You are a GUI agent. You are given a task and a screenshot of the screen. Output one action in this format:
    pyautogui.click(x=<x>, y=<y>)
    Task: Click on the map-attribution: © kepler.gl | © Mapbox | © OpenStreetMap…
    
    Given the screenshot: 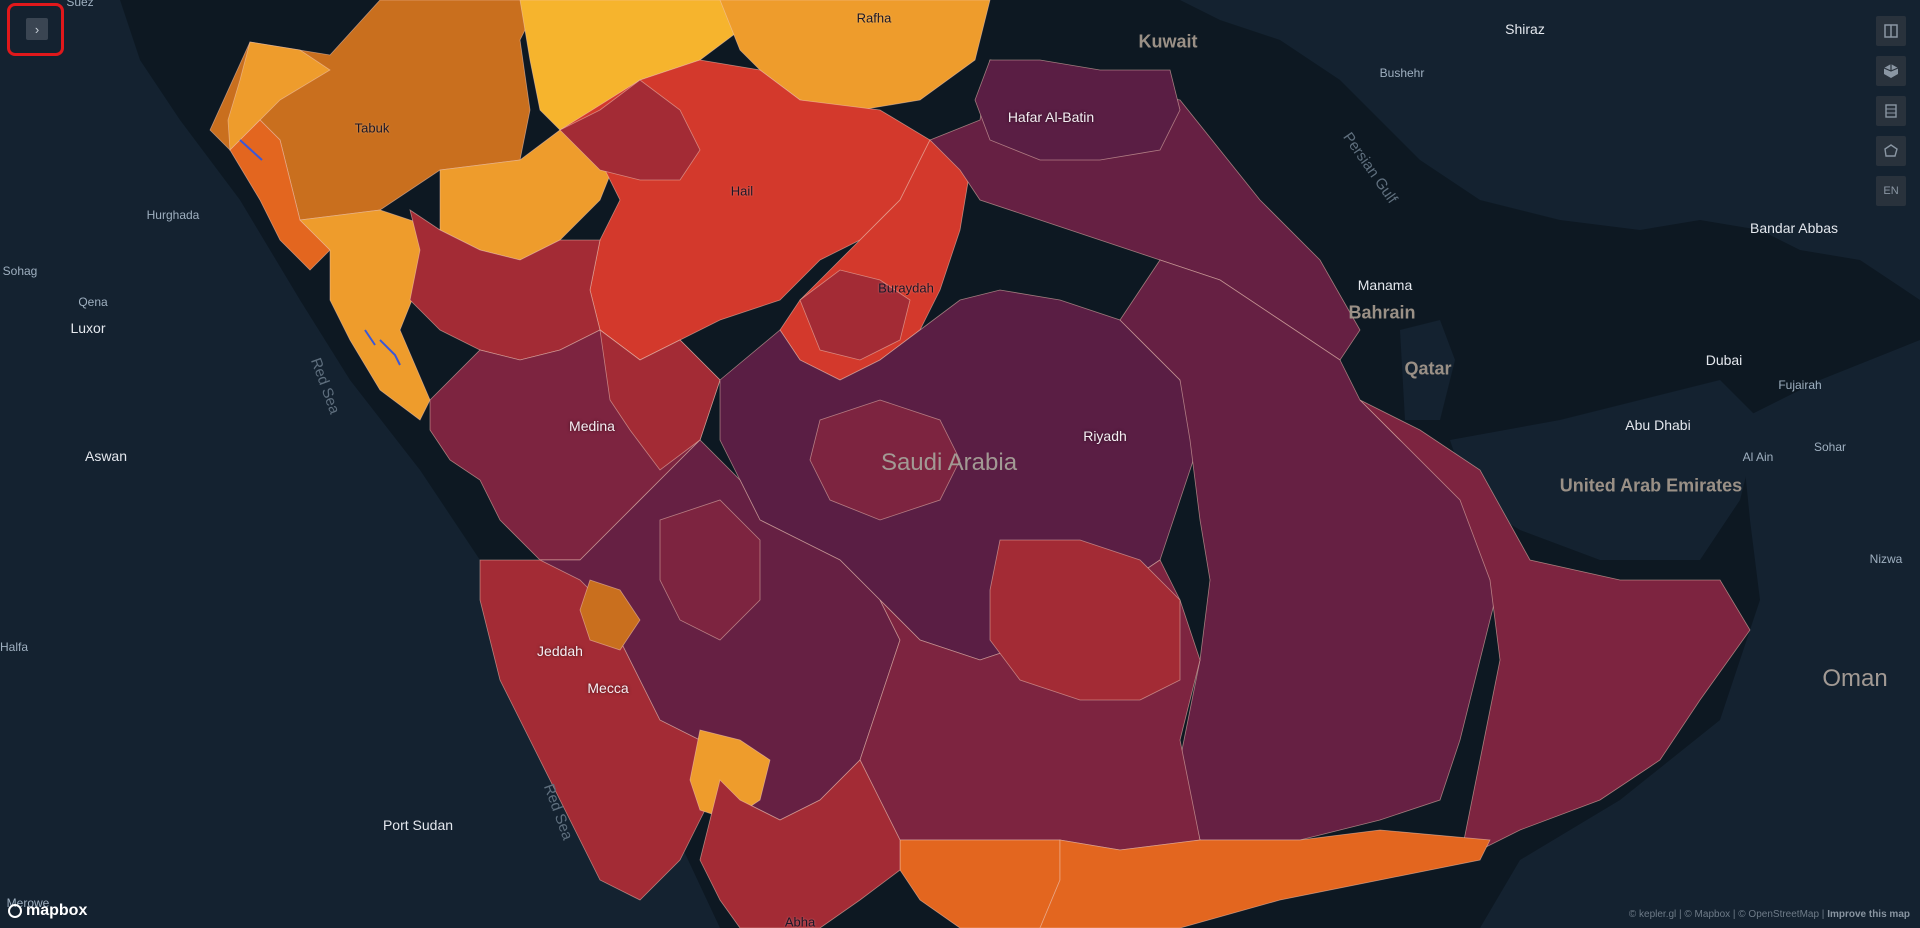 What is the action you would take?
    pyautogui.click(x=1769, y=914)
    